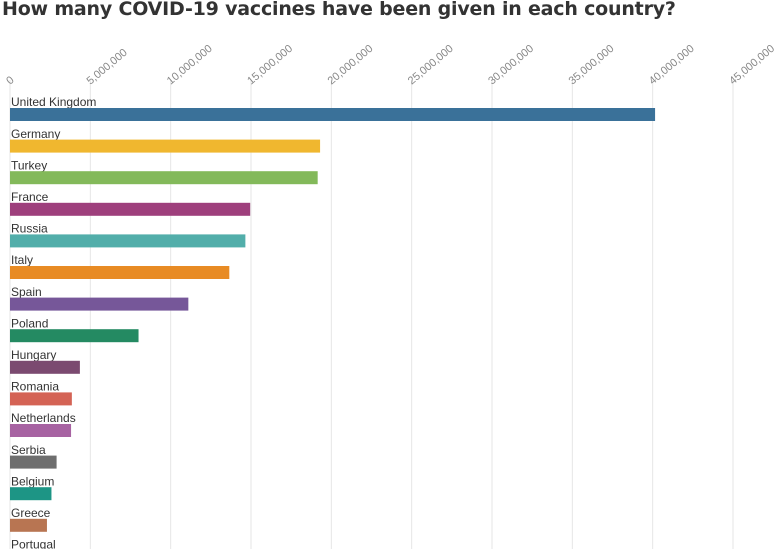 The image size is (781, 549). I want to click on category-label: Poland, so click(29, 323).